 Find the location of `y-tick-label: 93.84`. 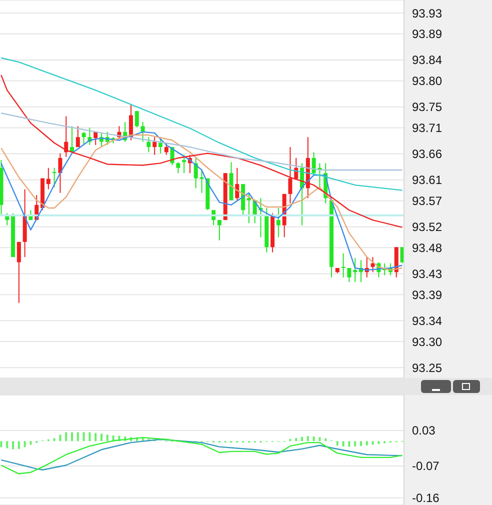

y-tick-label: 93.84 is located at coordinates (427, 60).